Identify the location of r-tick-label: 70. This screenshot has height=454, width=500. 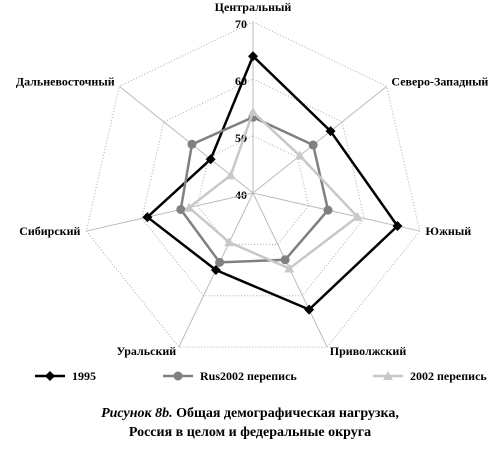
(241, 24).